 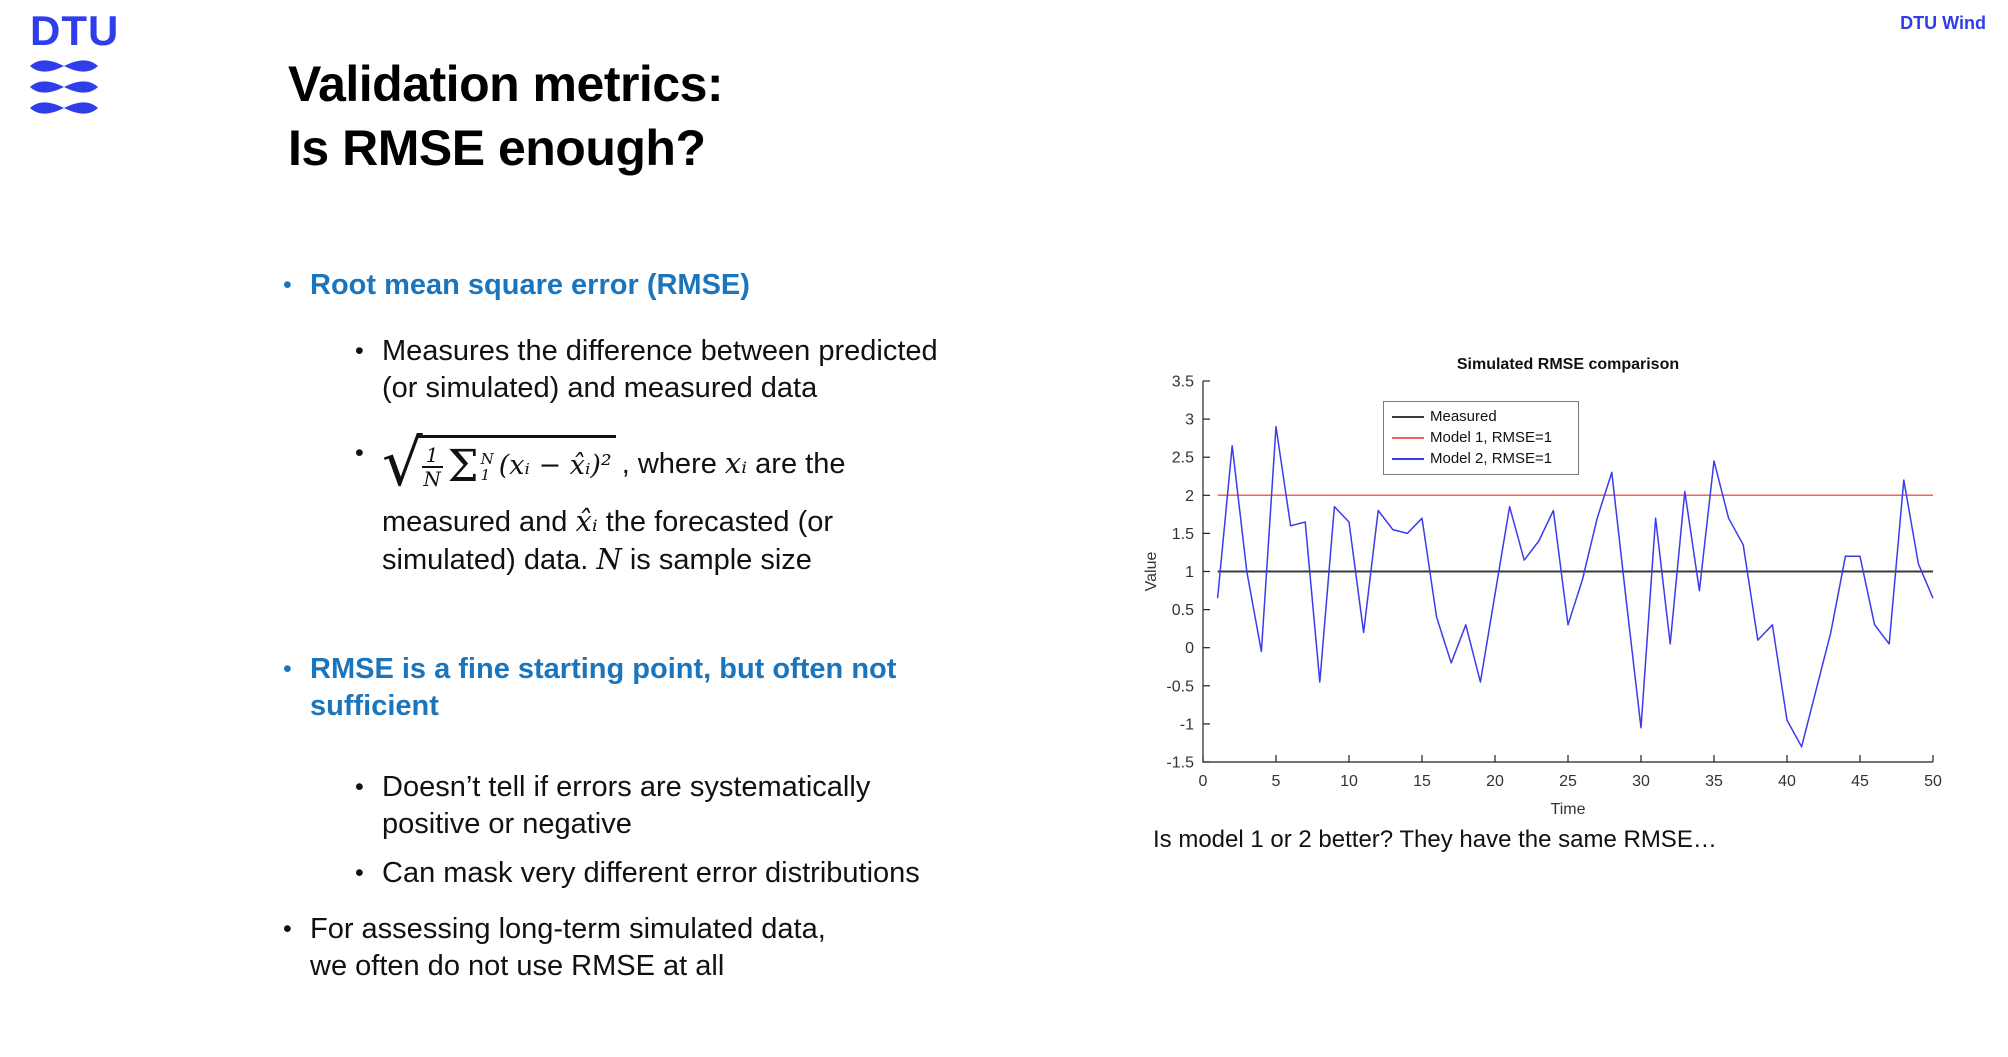 I want to click on x-tick-label: 0, so click(x=1203, y=781).